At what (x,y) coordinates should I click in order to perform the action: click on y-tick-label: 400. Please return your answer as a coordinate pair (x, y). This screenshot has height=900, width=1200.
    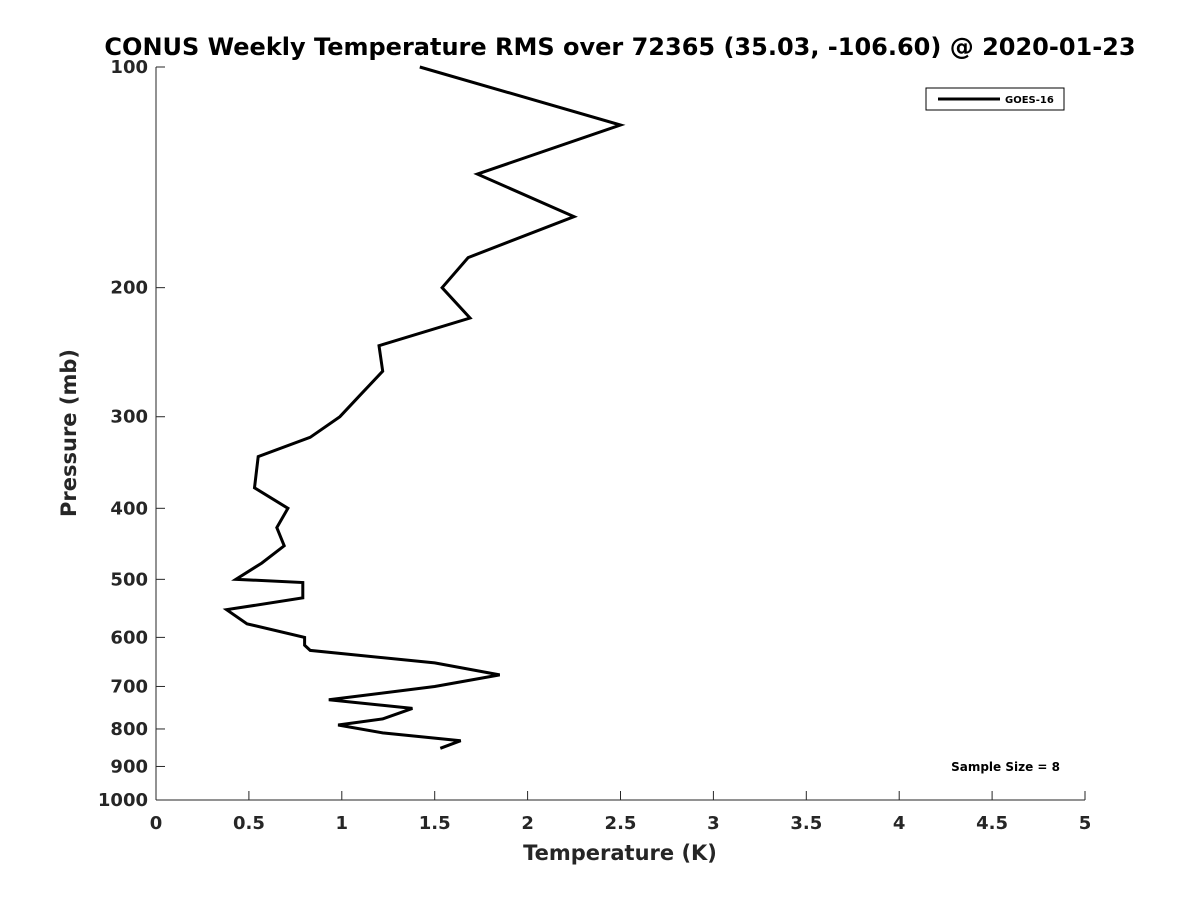
    Looking at the image, I should click on (129, 508).